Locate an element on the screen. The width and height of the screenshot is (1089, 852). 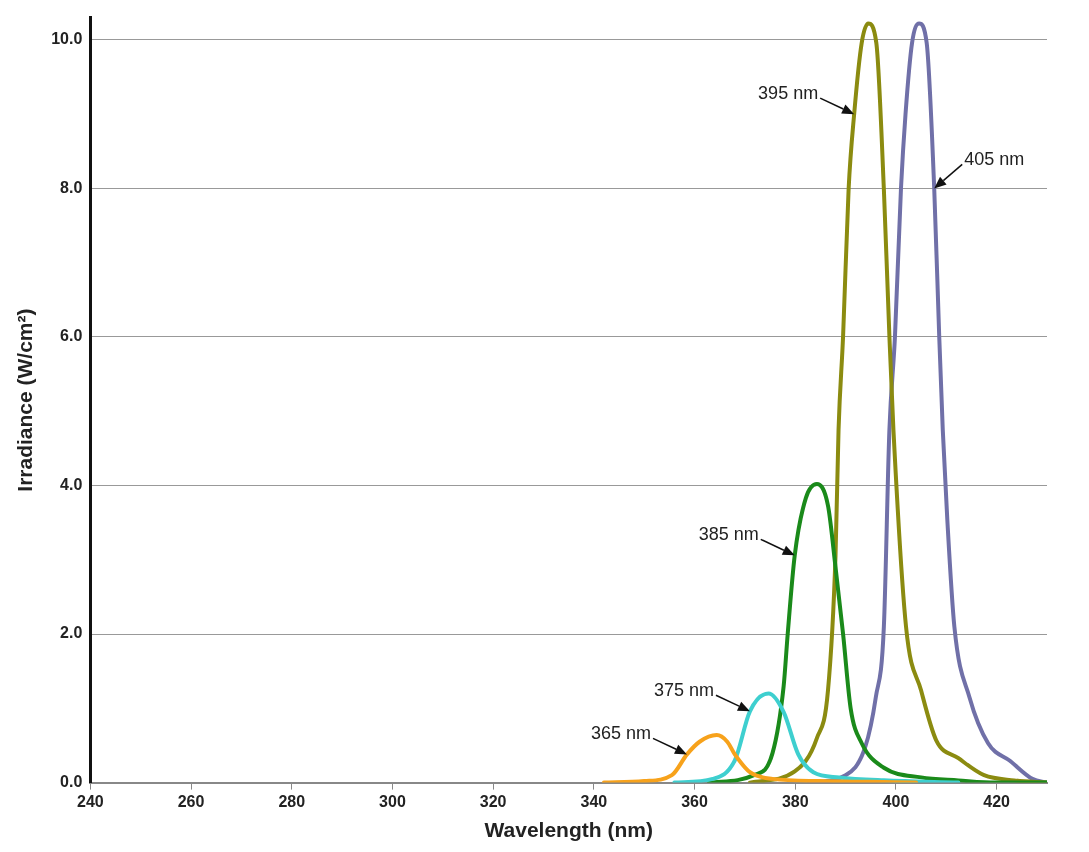
y-tick-label: 4.0 is located at coordinates (71, 484).